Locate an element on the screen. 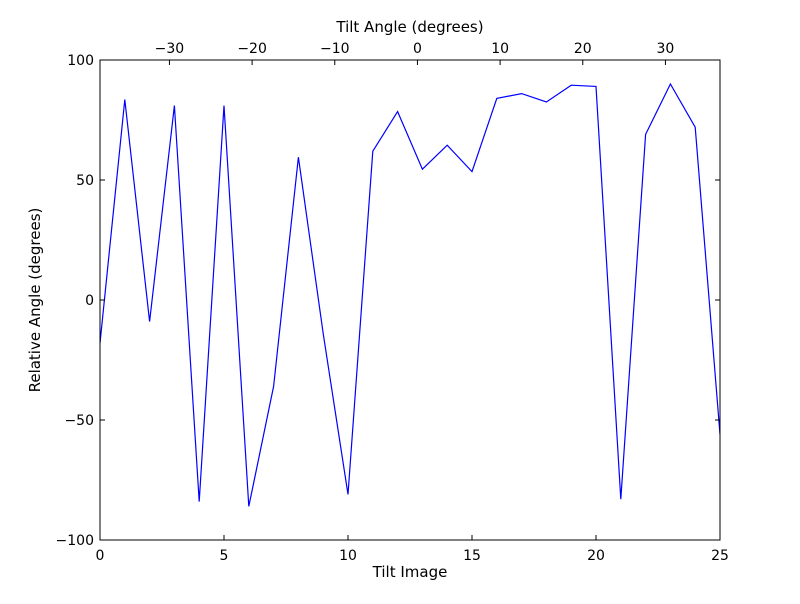 This screenshot has width=800, height=604. x2-tick-label: −30 is located at coordinates (170, 49).